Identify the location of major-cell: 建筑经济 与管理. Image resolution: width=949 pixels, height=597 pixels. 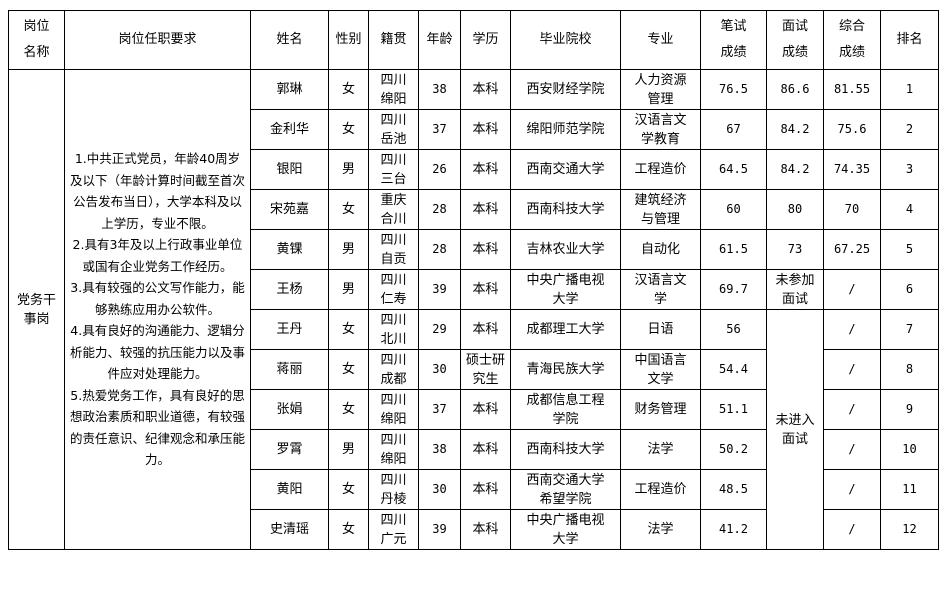
(660, 209).